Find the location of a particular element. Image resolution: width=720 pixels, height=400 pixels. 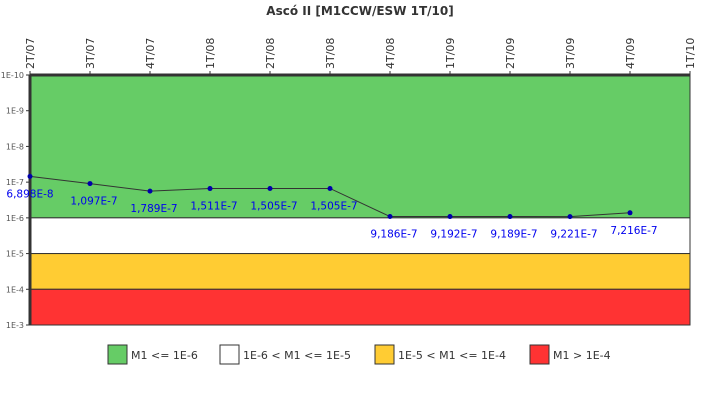

y-tick-label: 1E-9 is located at coordinates (15, 111).